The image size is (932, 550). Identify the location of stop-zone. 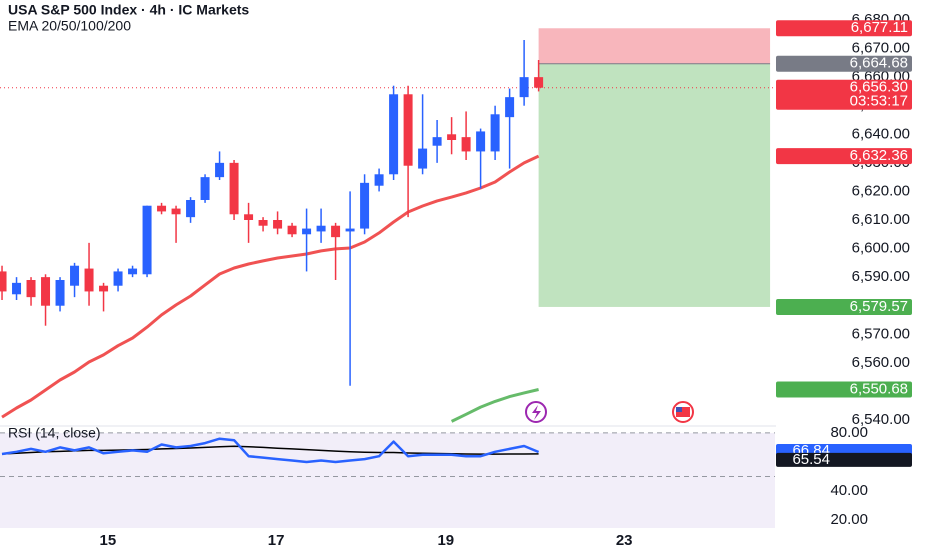
(654, 46).